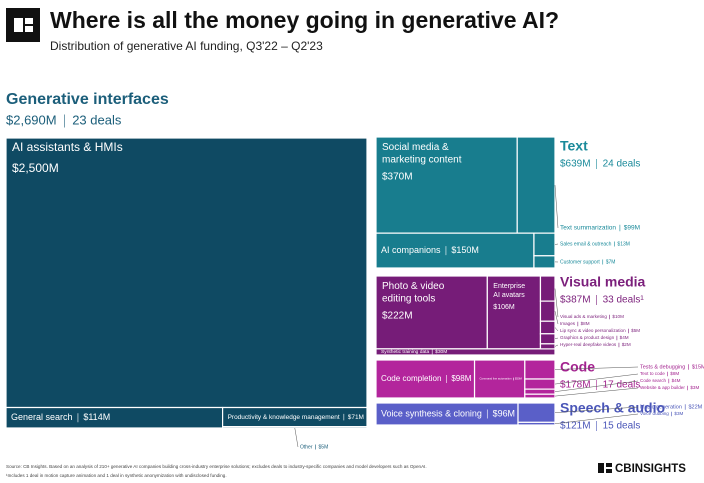 This screenshot has height=483, width=704. I want to click on item-value: $370M, so click(397, 177).